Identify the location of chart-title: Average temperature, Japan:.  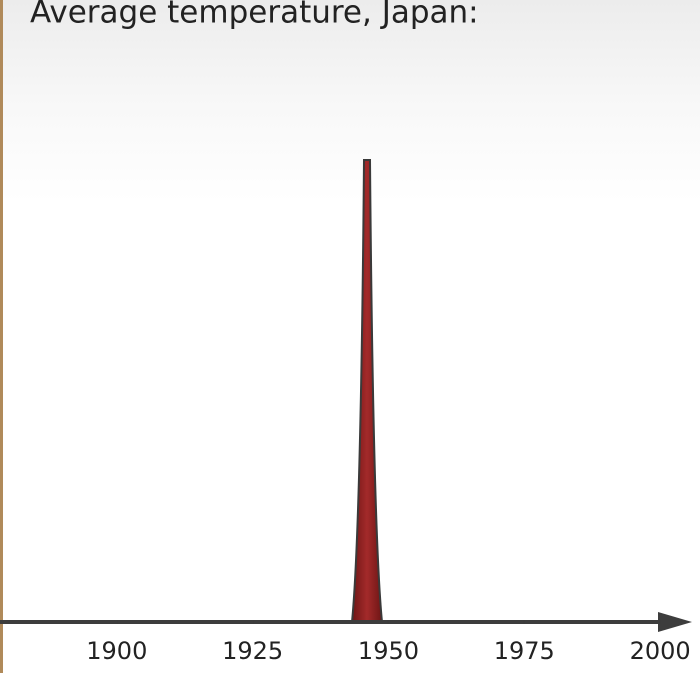
(254, 15).